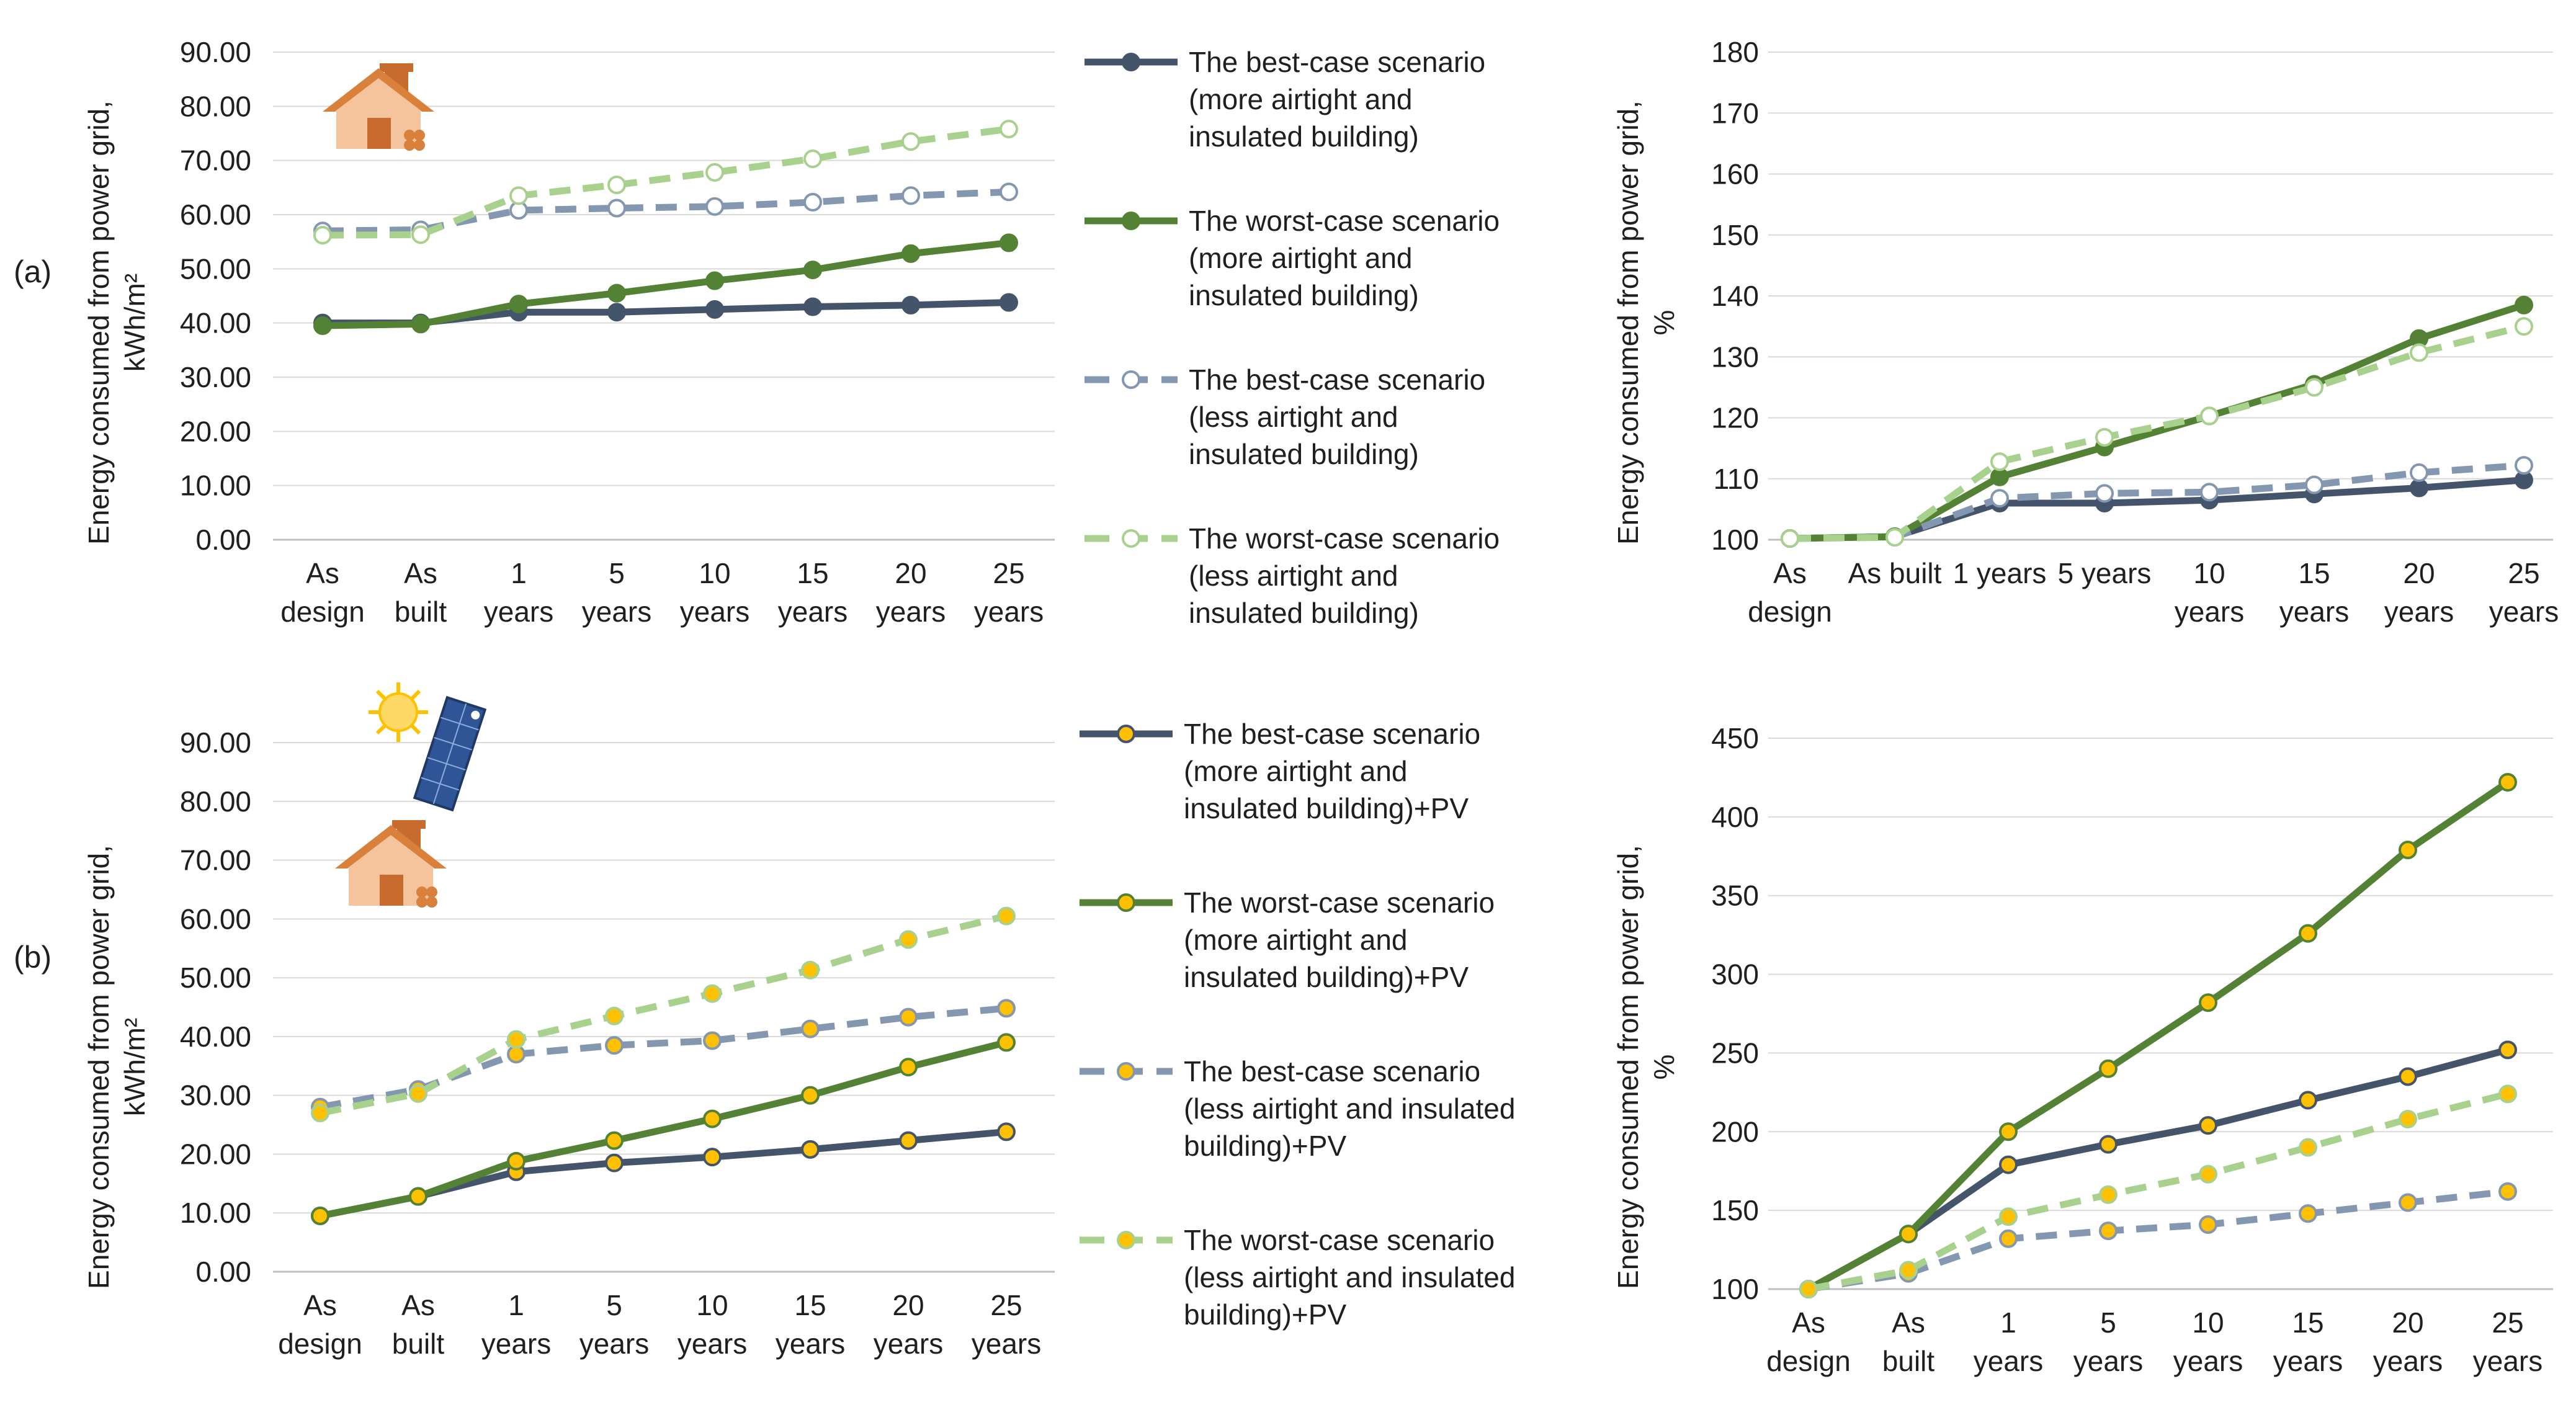 This screenshot has height=1402, width=2576. What do you see at coordinates (32, 958) in the screenshot?
I see `panel-b-label: (b)` at bounding box center [32, 958].